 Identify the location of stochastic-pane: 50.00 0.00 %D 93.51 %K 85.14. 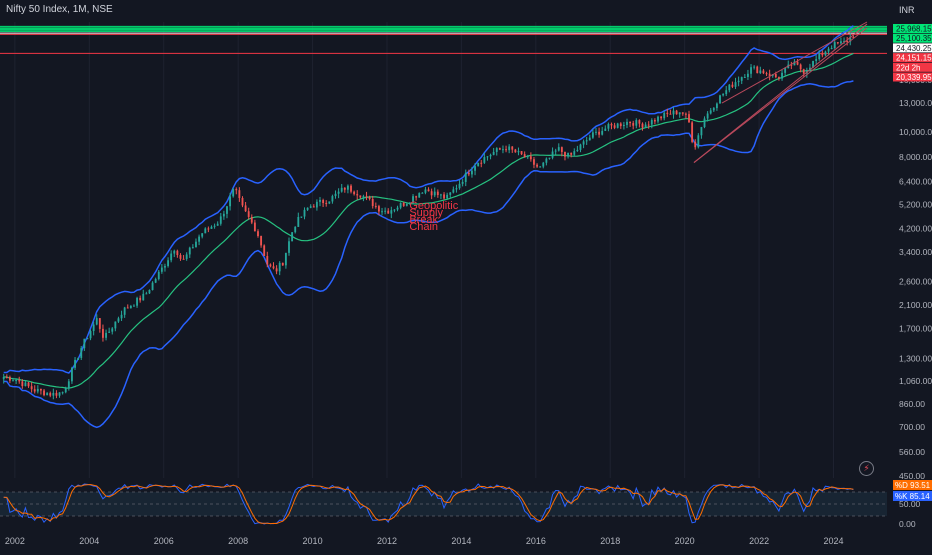
(466, 504).